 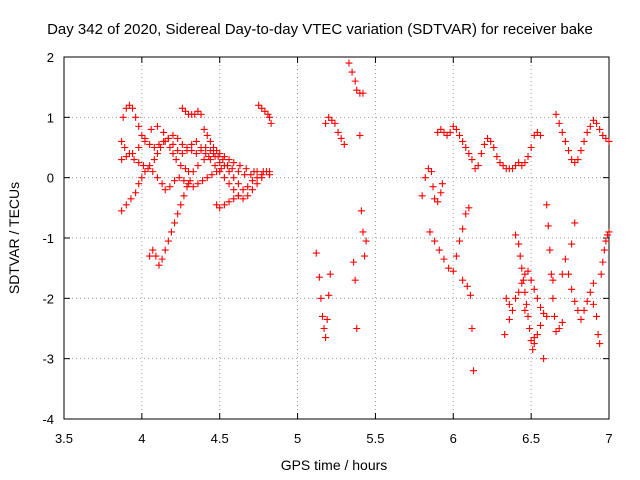 What do you see at coordinates (50, 178) in the screenshot?
I see `y-tick-label: 0` at bounding box center [50, 178].